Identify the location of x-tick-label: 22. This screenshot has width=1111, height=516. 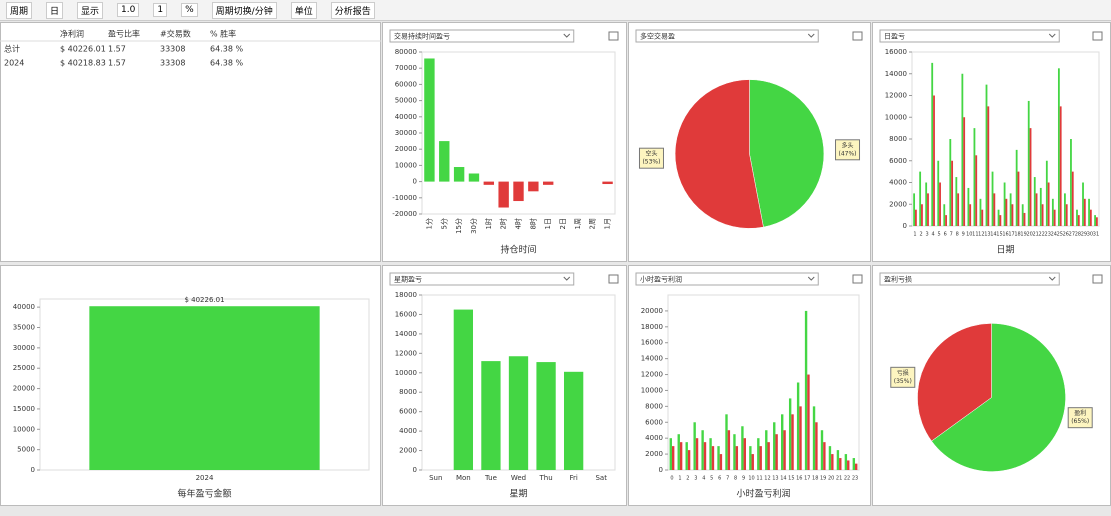
(1042, 235).